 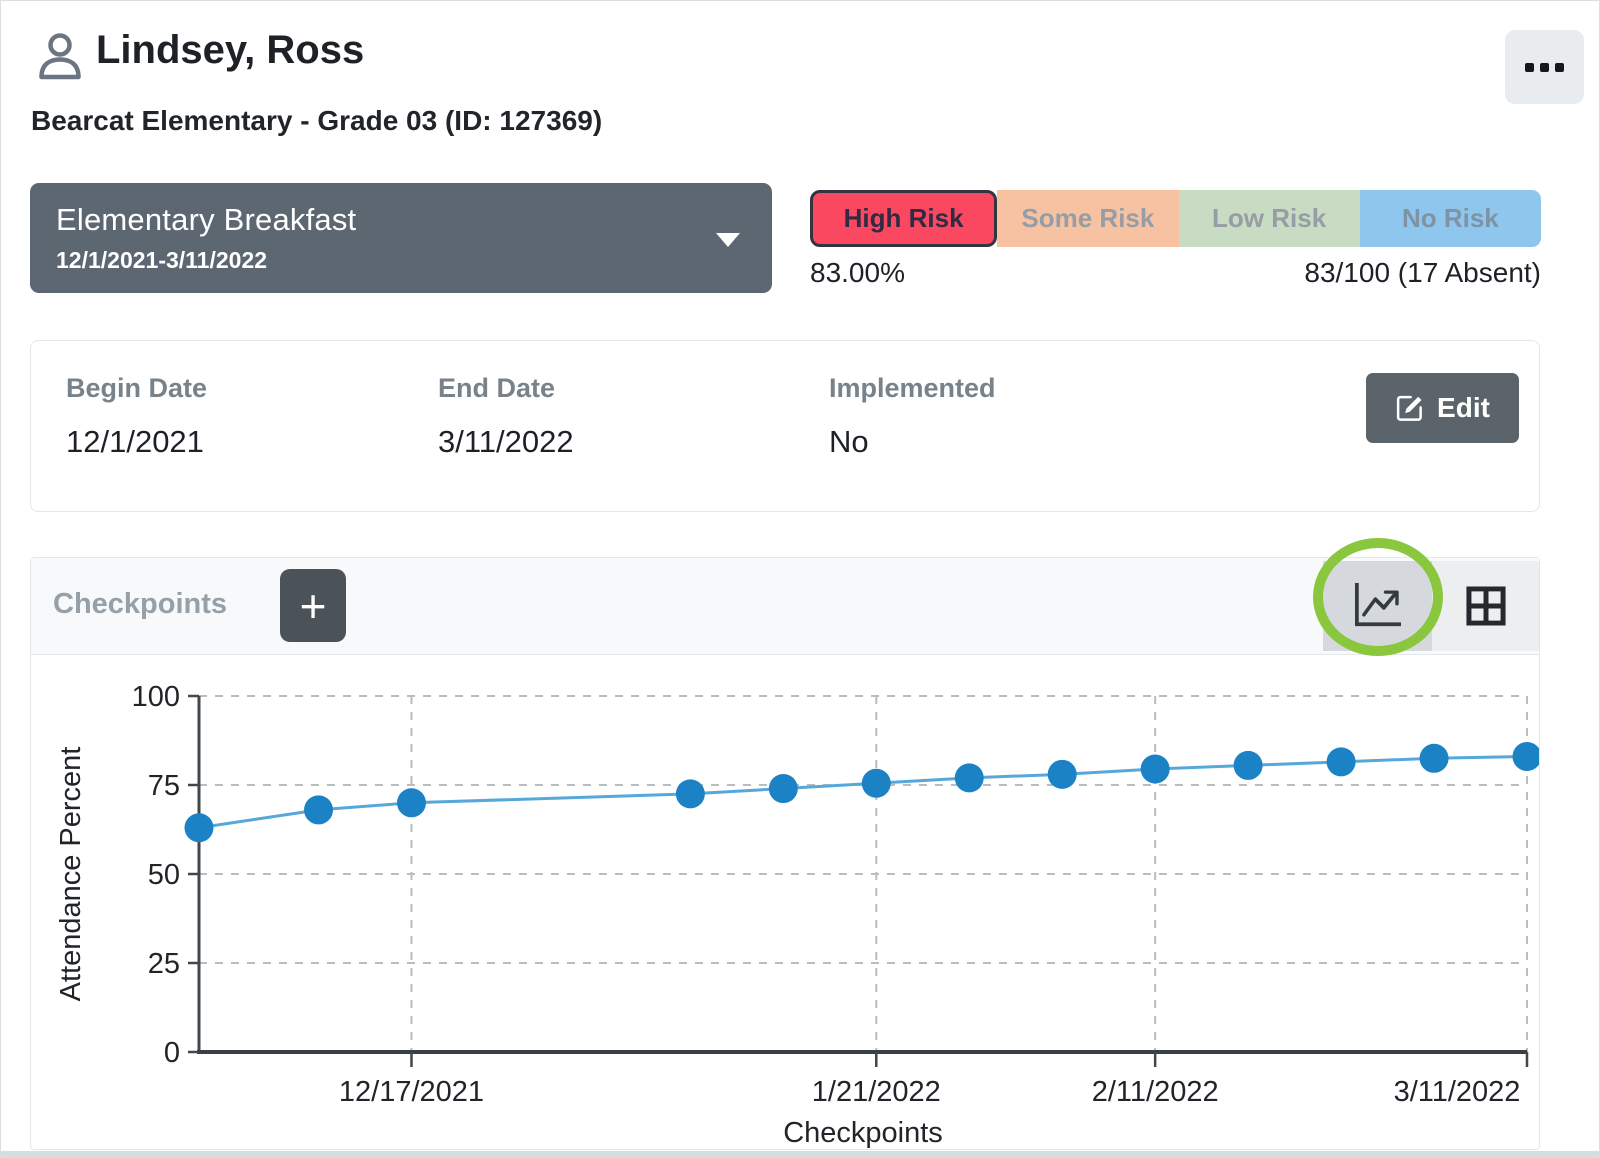 I want to click on svg-text: 0, so click(x=172, y=1053).